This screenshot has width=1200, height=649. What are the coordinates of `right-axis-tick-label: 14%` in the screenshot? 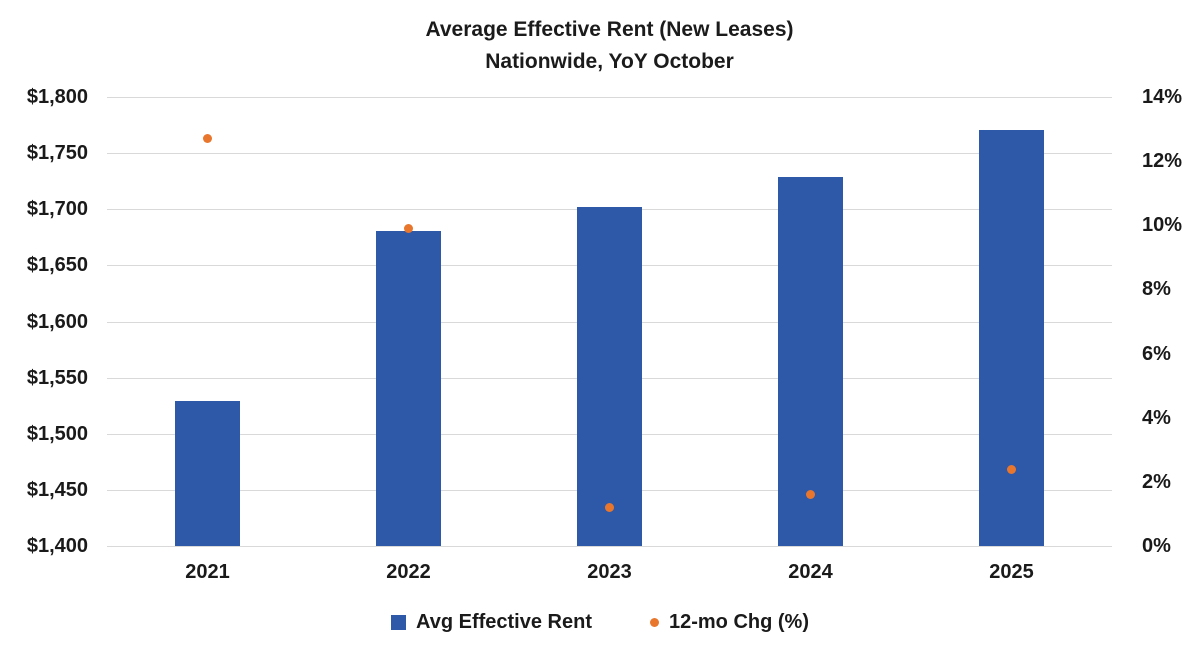 It's located at (1162, 97).